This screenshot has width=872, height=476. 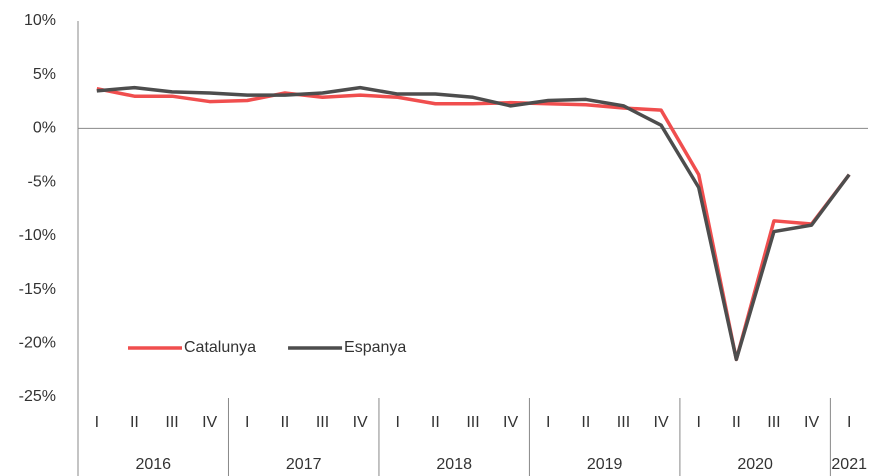 What do you see at coordinates (37, 235) in the screenshot?
I see `y-tick-label: -10%` at bounding box center [37, 235].